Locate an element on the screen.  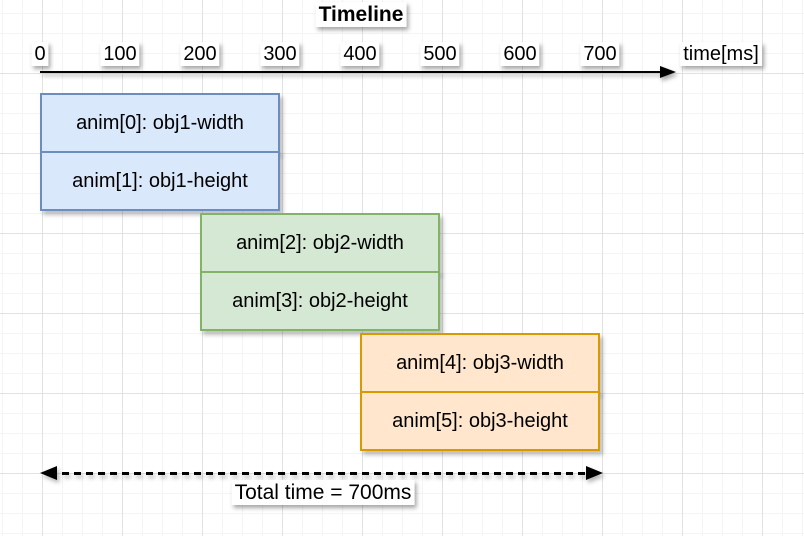
timeline-bar-anim5: anim[5]: obj3-height is located at coordinates (480, 421).